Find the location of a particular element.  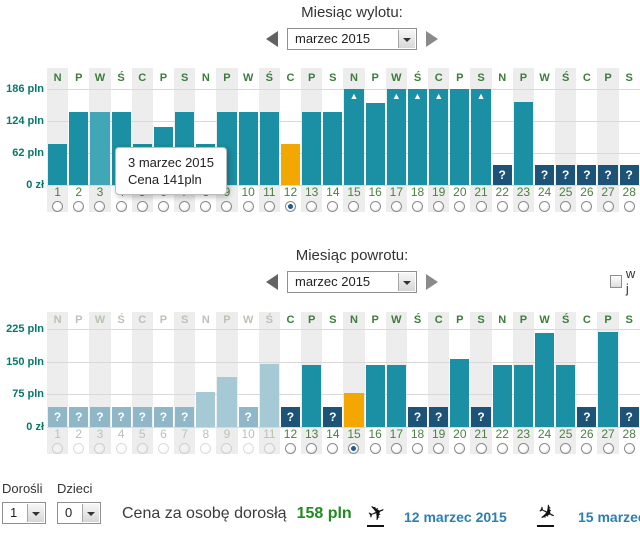

price-bar-day-27: ? is located at coordinates (608, 175).